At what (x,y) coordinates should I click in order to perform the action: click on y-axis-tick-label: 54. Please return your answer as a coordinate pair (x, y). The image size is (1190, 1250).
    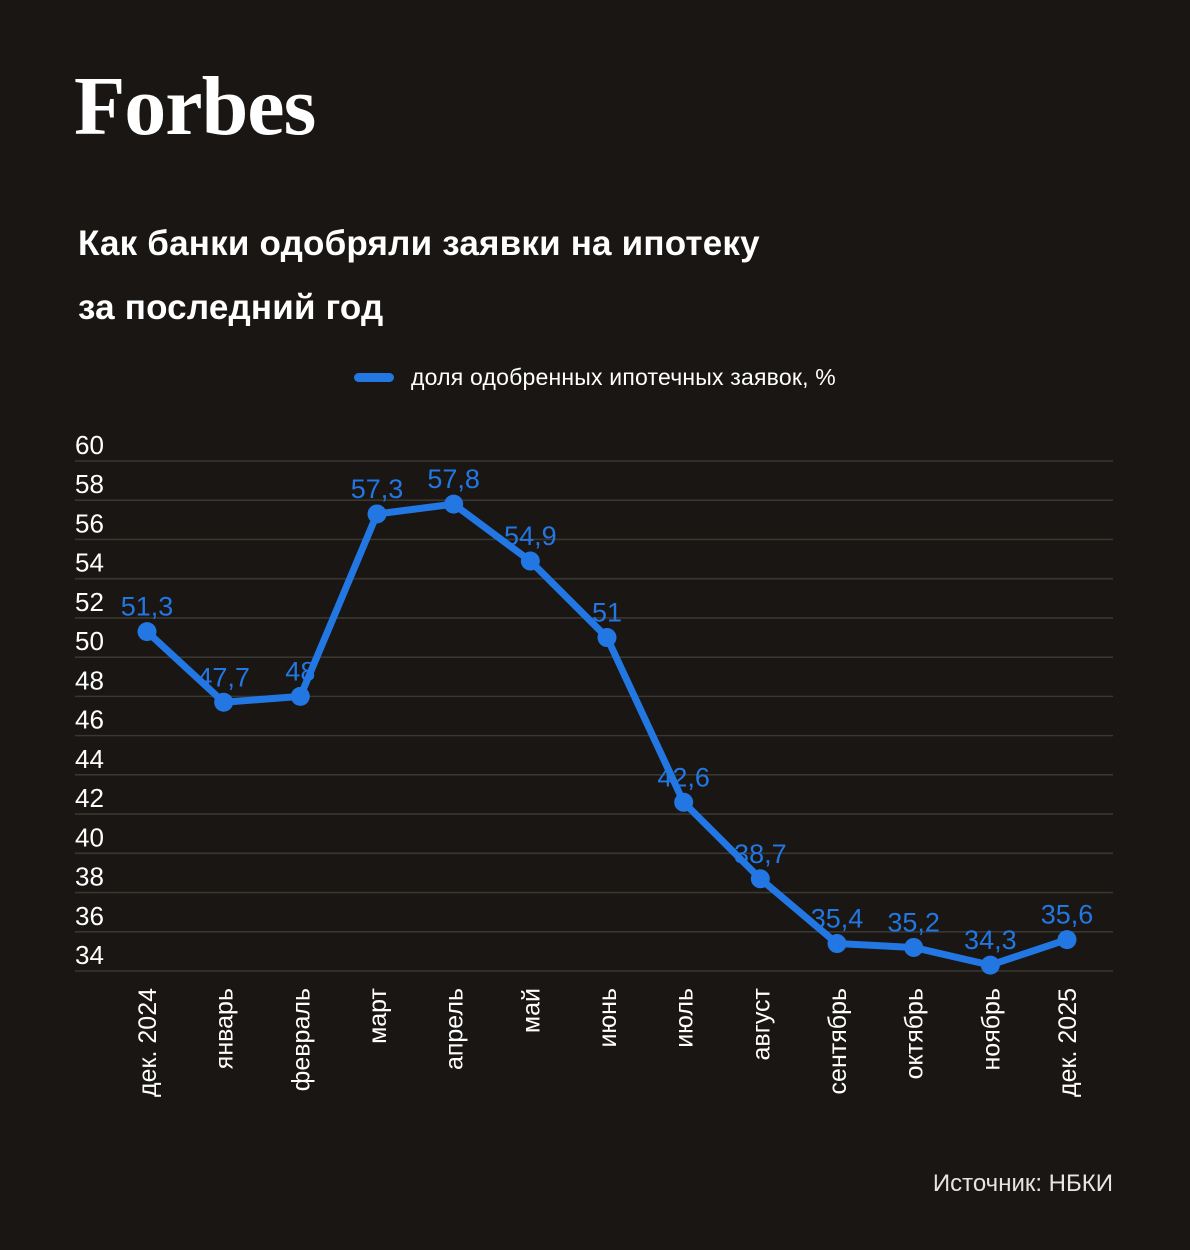
    Looking at the image, I should click on (89, 563).